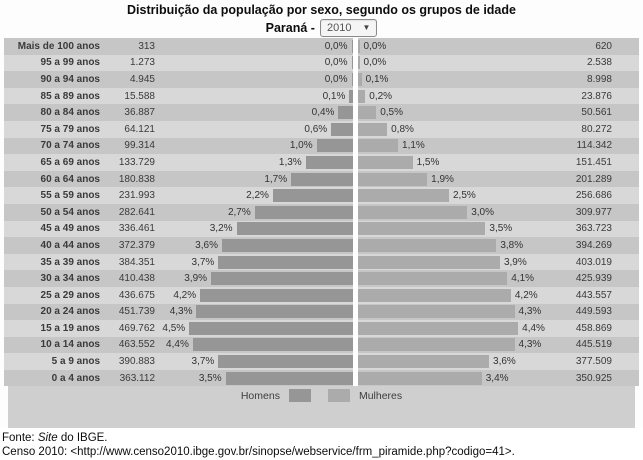 This screenshot has height=460, width=643. I want to click on male-count: 282.641, so click(136, 212).